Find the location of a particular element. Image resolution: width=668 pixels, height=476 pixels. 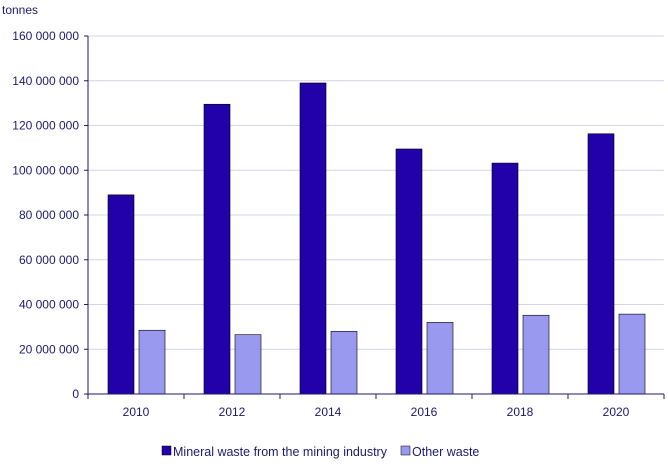

legend-label: Other waste is located at coordinates (445, 452).